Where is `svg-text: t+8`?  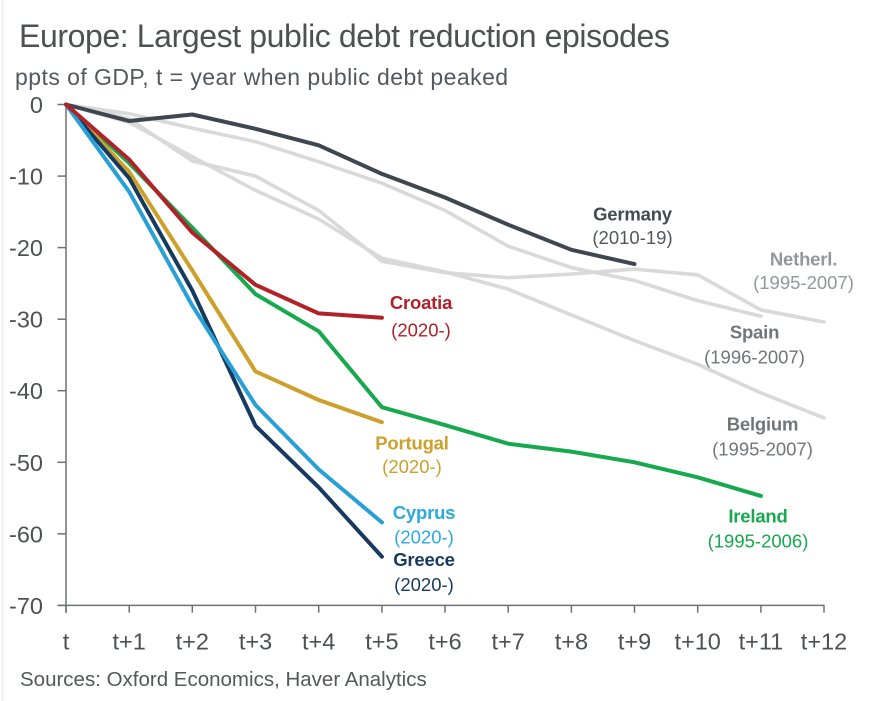
svg-text: t+8 is located at coordinates (571, 642).